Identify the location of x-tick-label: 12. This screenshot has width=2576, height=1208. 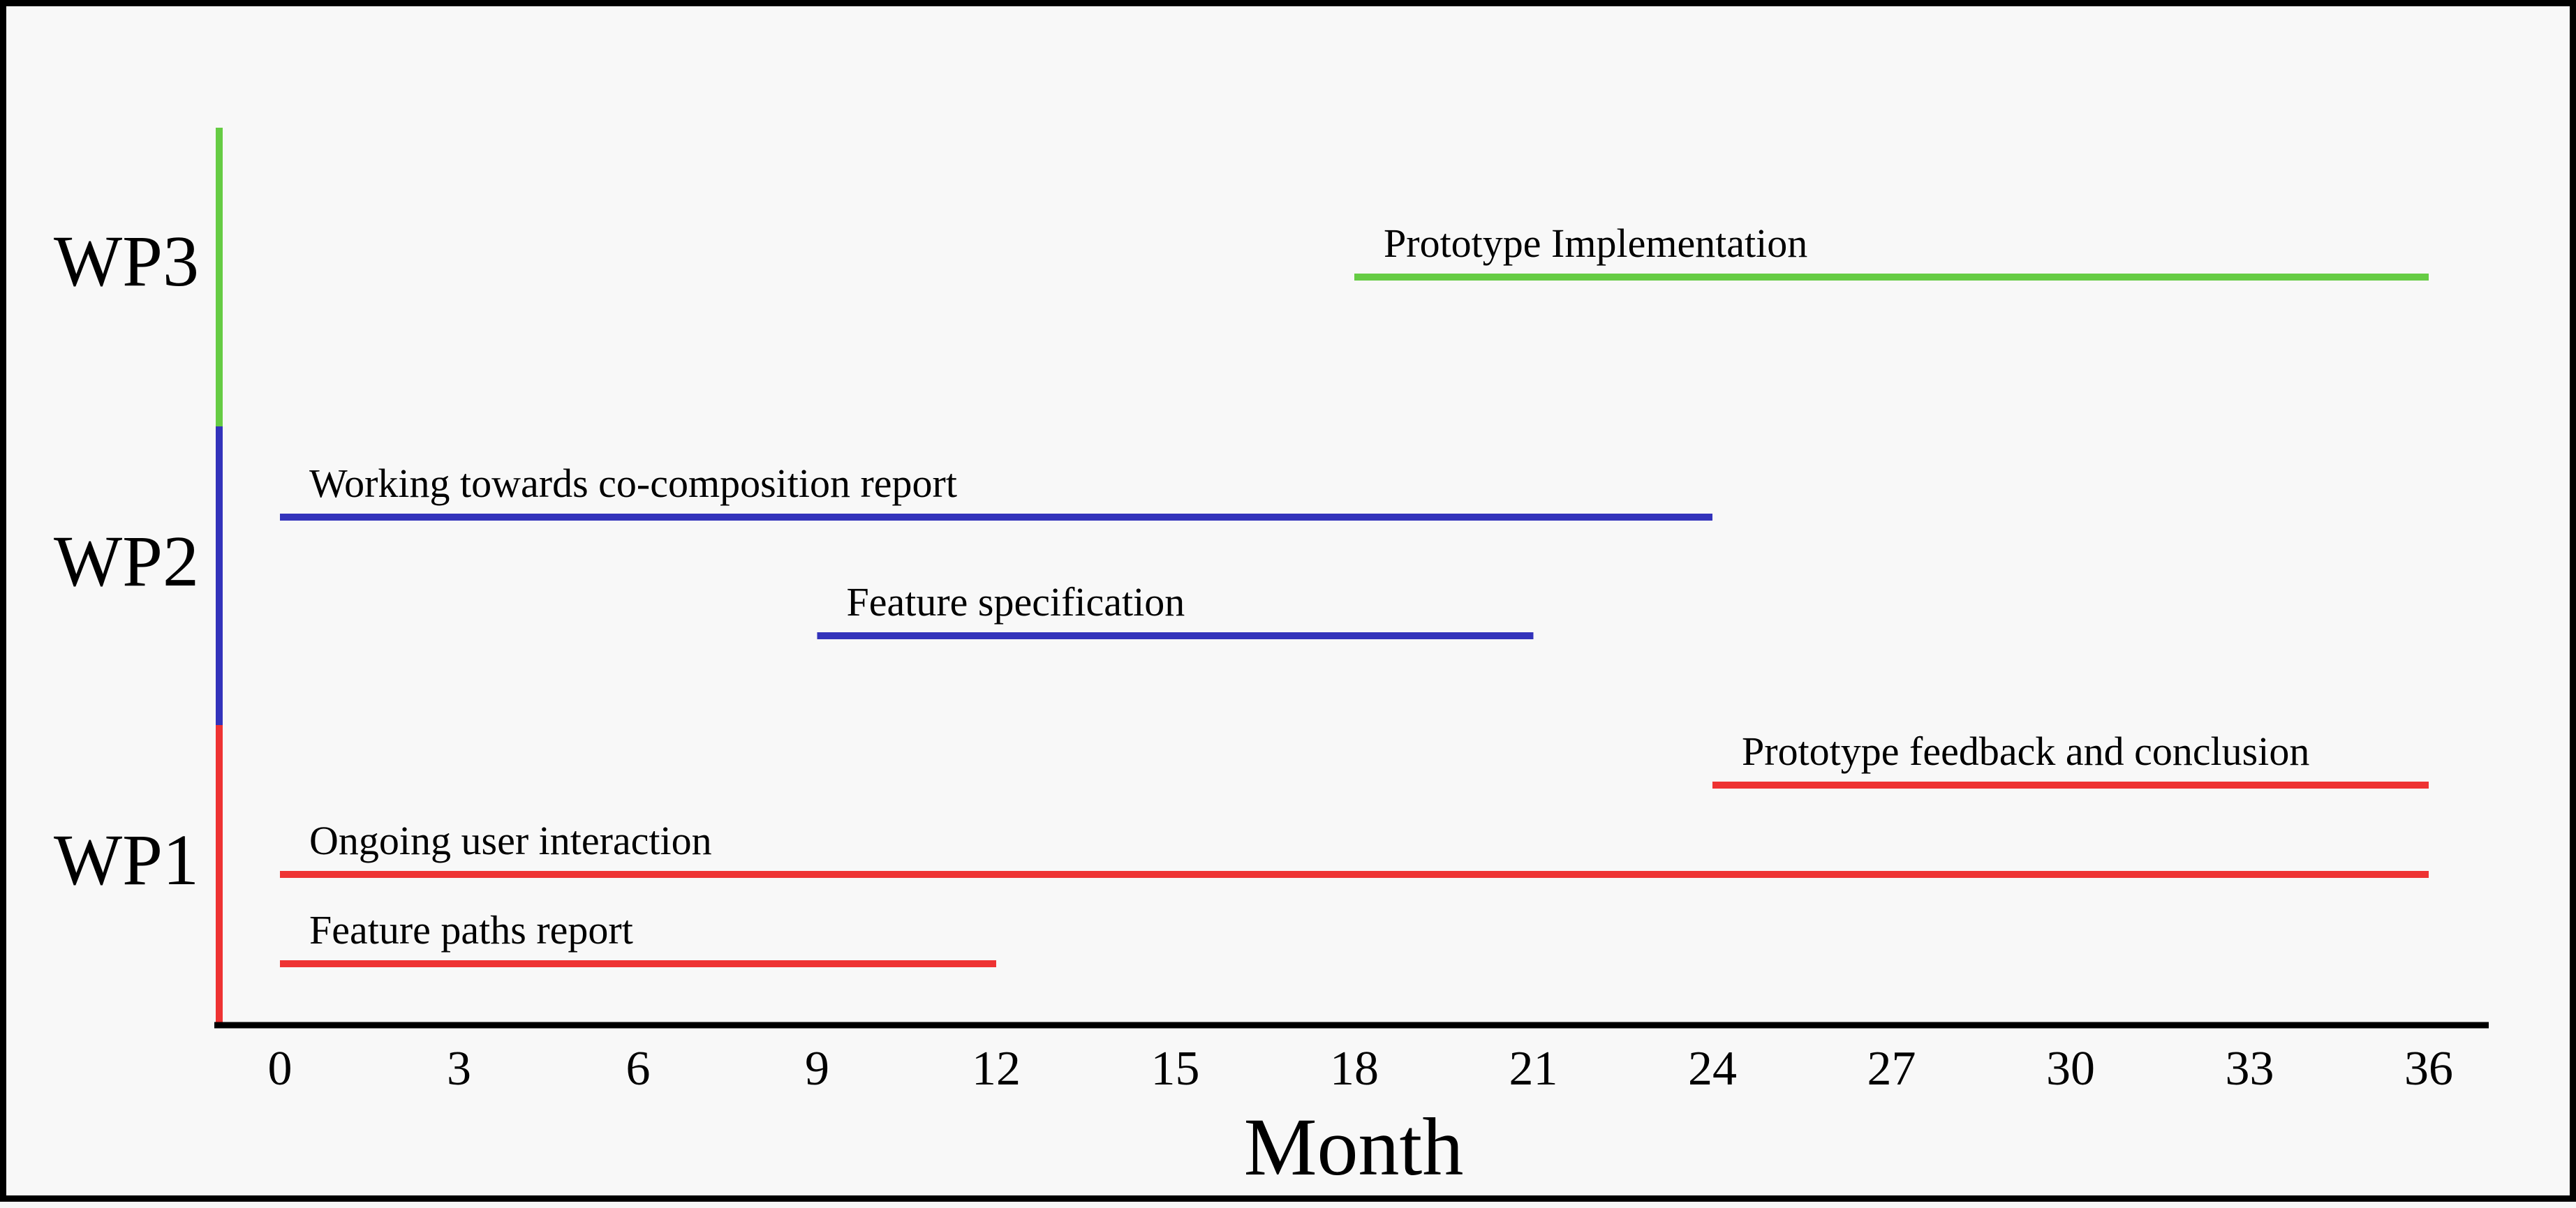
(996, 1069).